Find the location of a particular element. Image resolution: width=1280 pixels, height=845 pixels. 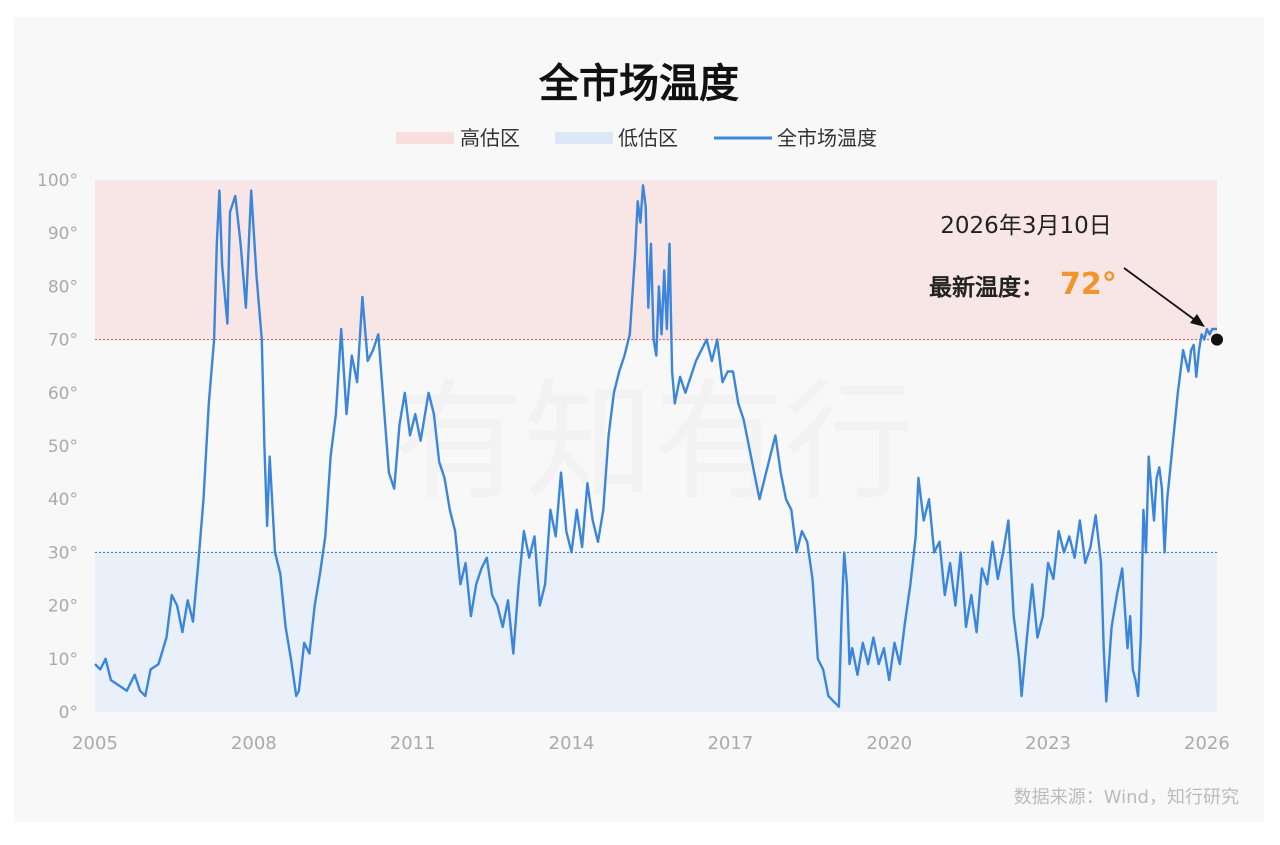

y-tick-label: 40° is located at coordinates (63, 500).